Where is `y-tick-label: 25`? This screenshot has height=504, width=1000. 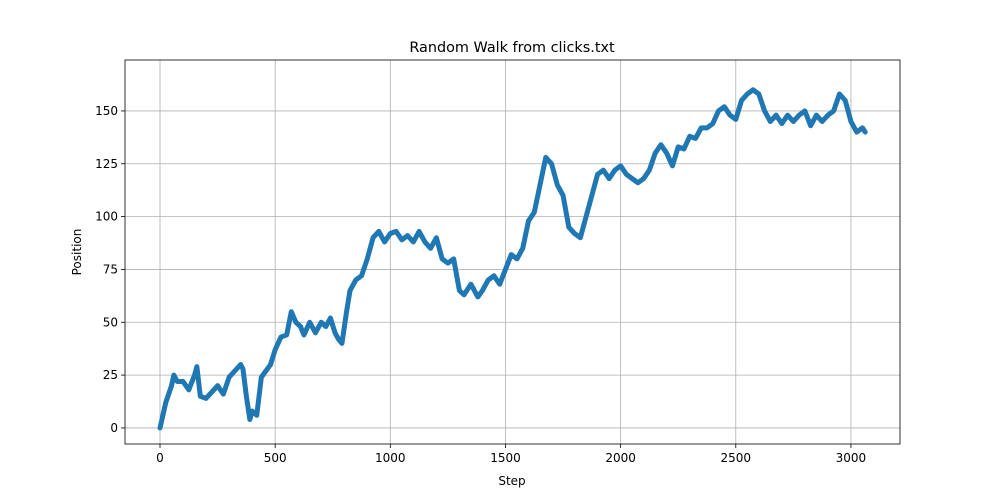
y-tick-label: 25 is located at coordinates (110, 375).